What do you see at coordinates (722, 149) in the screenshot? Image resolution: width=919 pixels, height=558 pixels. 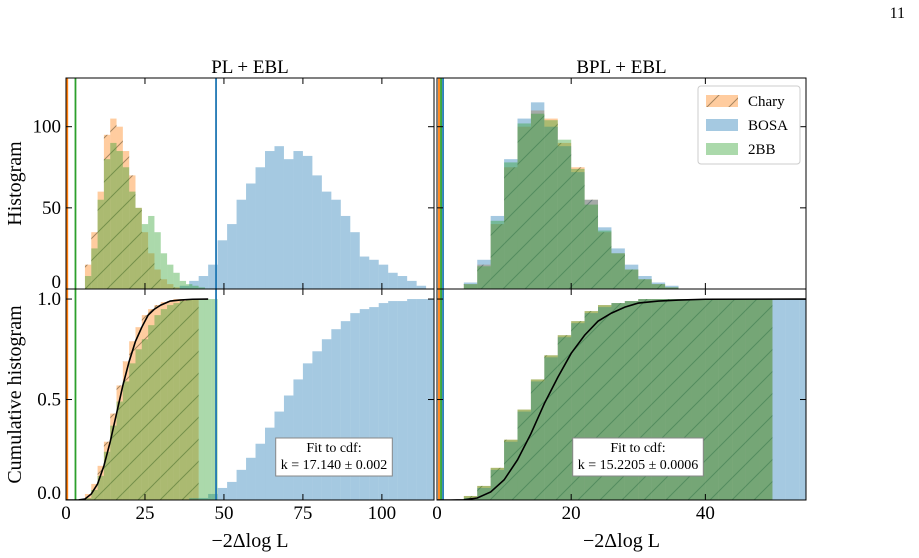 I see `legend-swatch` at bounding box center [722, 149].